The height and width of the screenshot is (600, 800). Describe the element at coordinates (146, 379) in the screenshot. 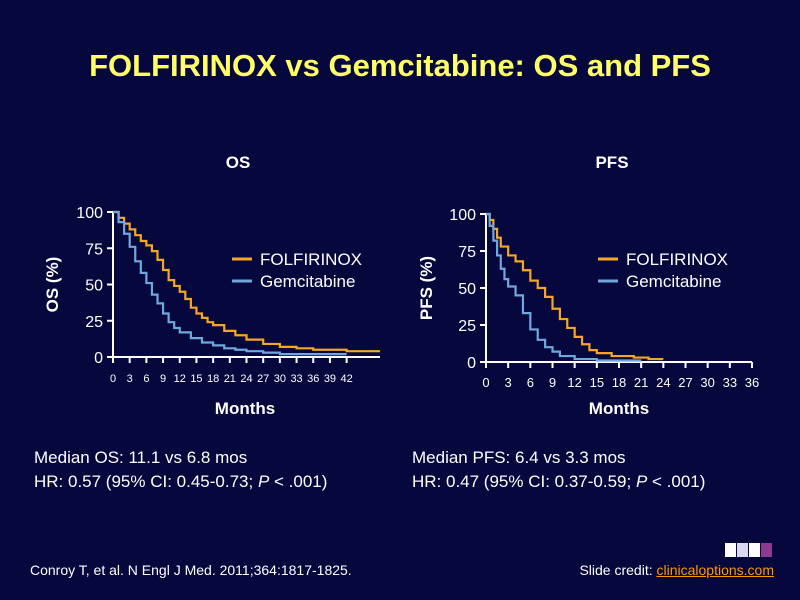

I see `os-x-tick-label: 6` at that location.